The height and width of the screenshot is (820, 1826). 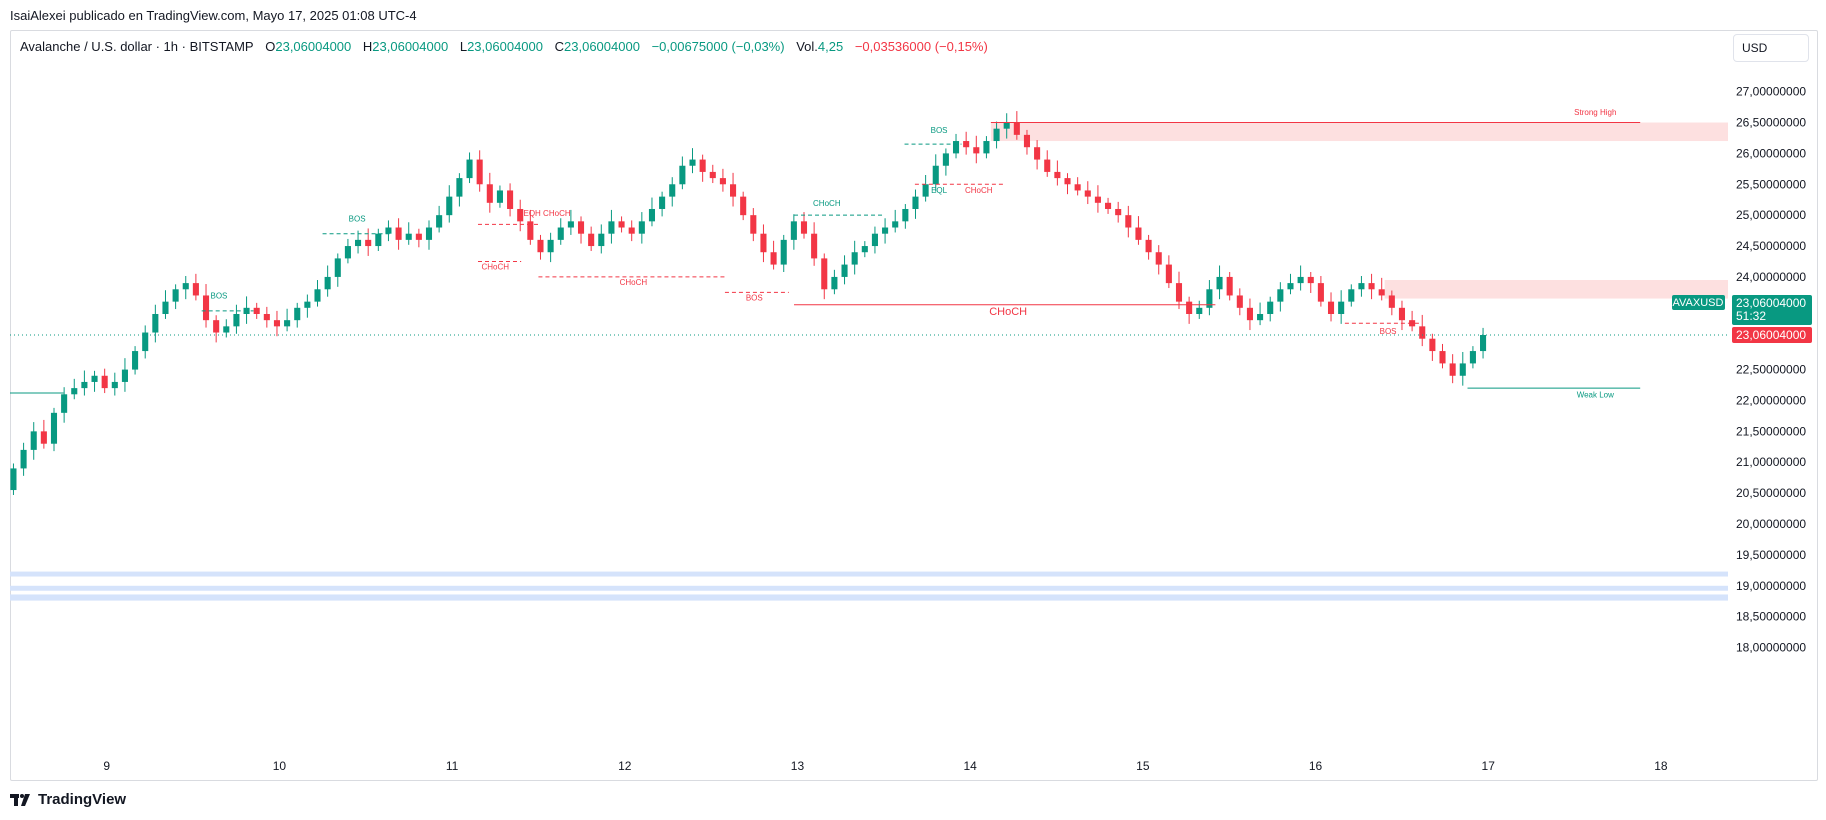 What do you see at coordinates (1771, 92) in the screenshot?
I see `y-tick-label: 27,00000000` at bounding box center [1771, 92].